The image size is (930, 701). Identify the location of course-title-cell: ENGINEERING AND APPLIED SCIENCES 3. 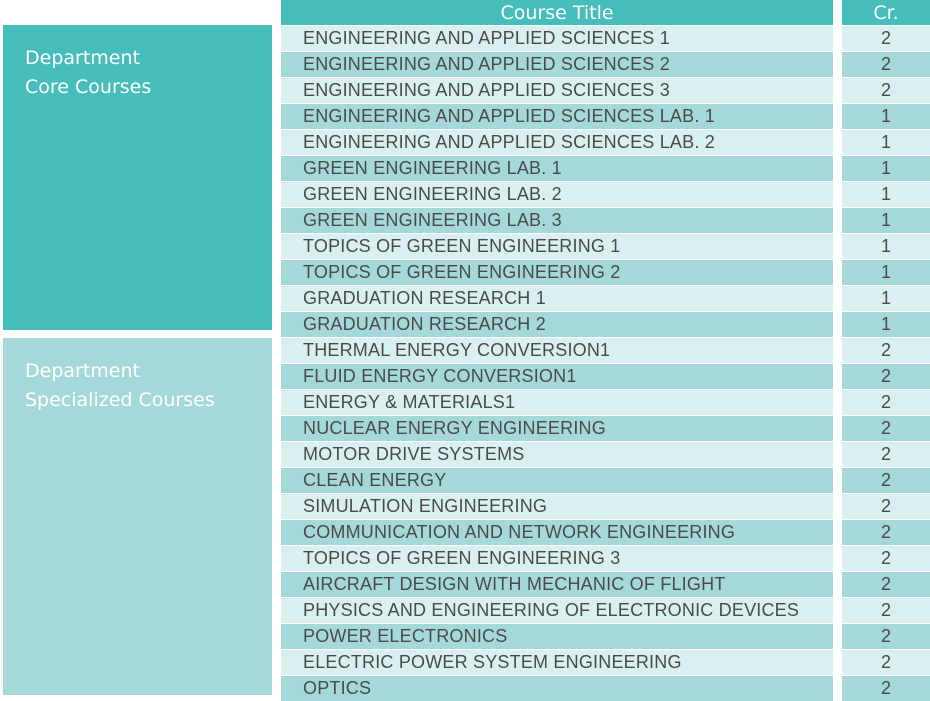
(557, 90).